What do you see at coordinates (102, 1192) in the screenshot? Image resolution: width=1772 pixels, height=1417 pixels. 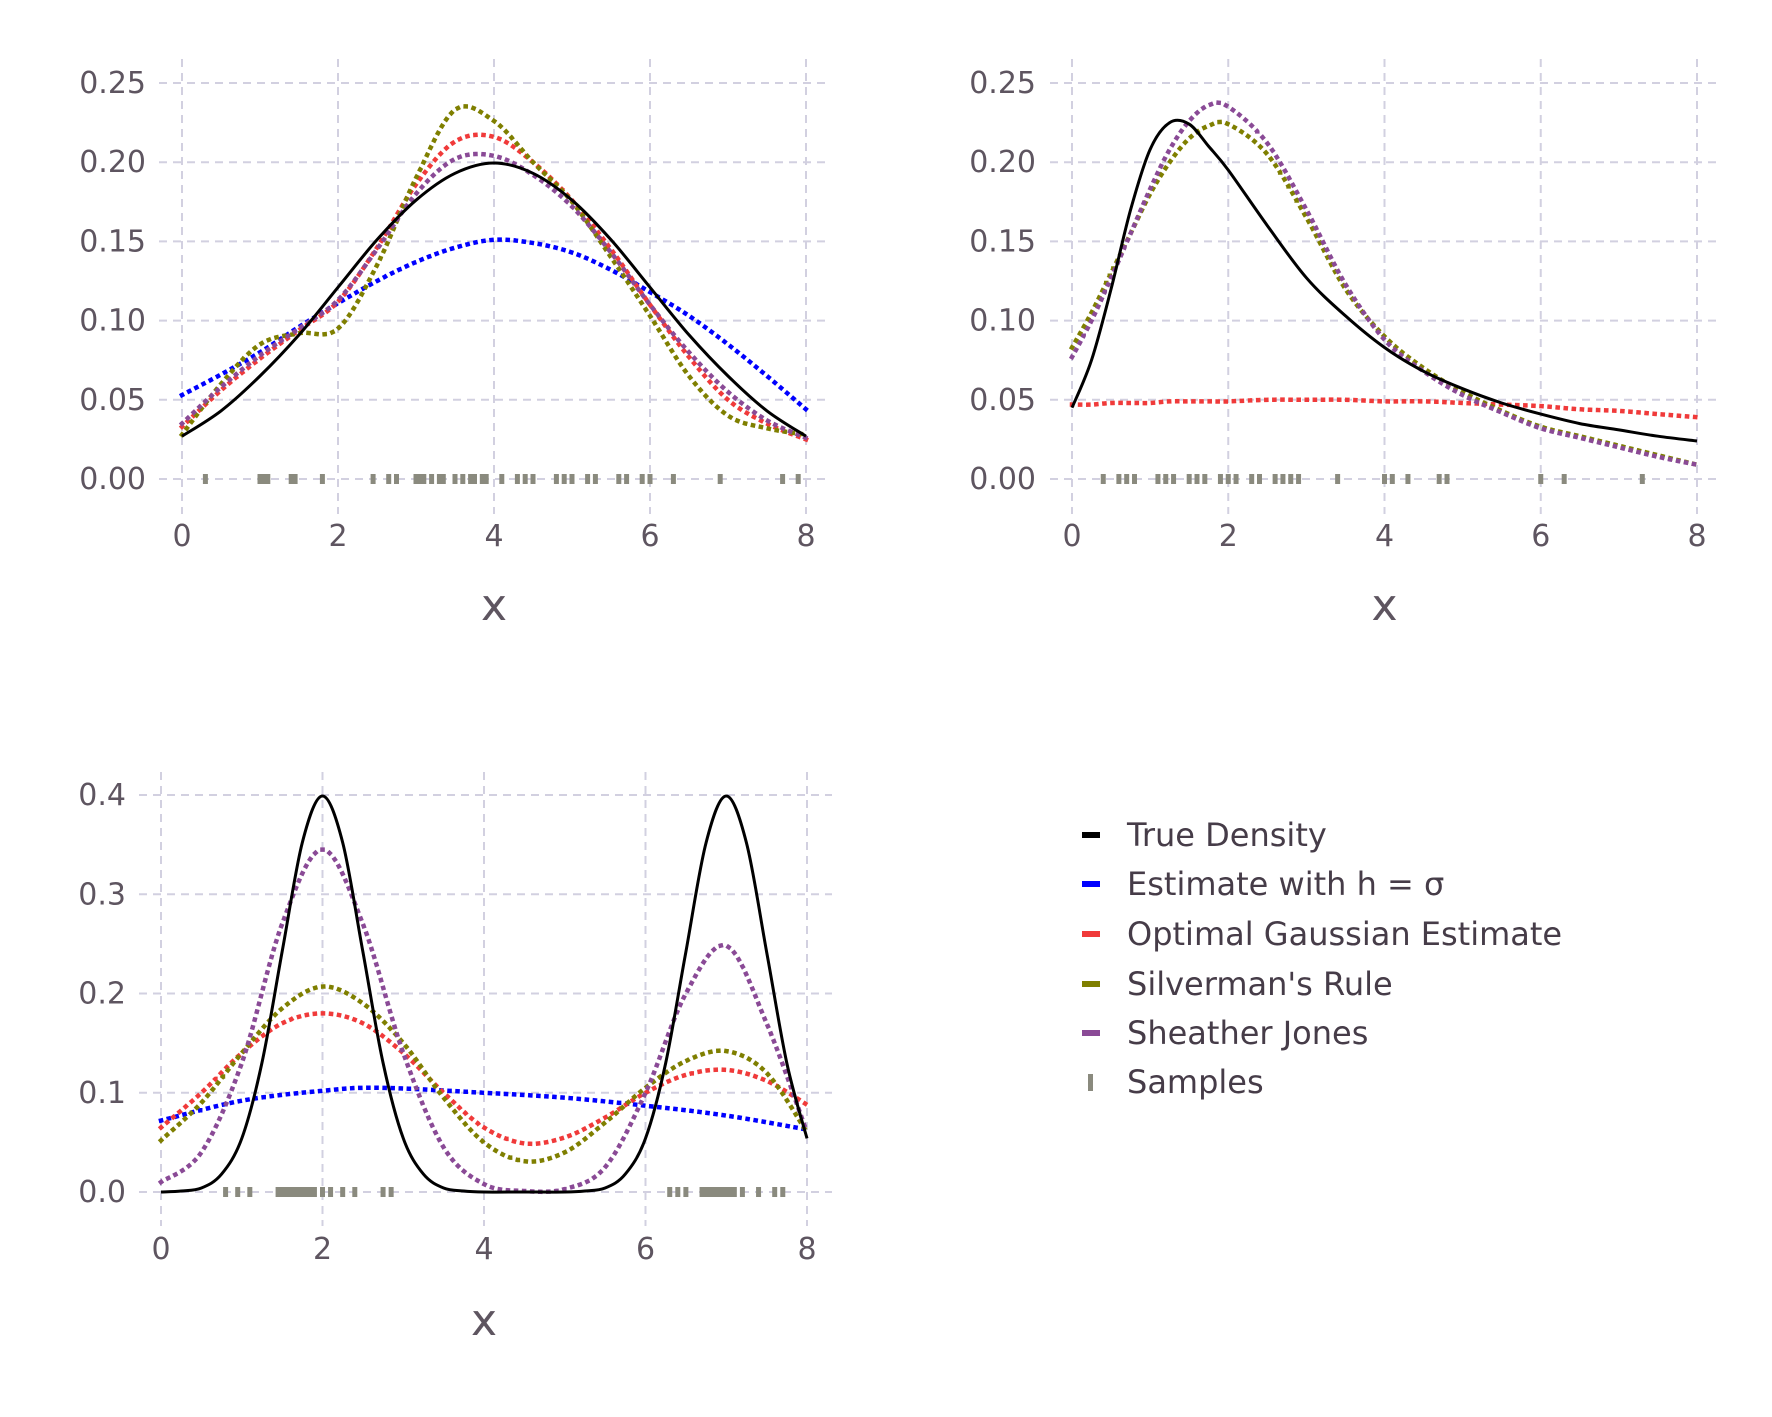 I see `y-tick-label: 0.0` at bounding box center [102, 1192].